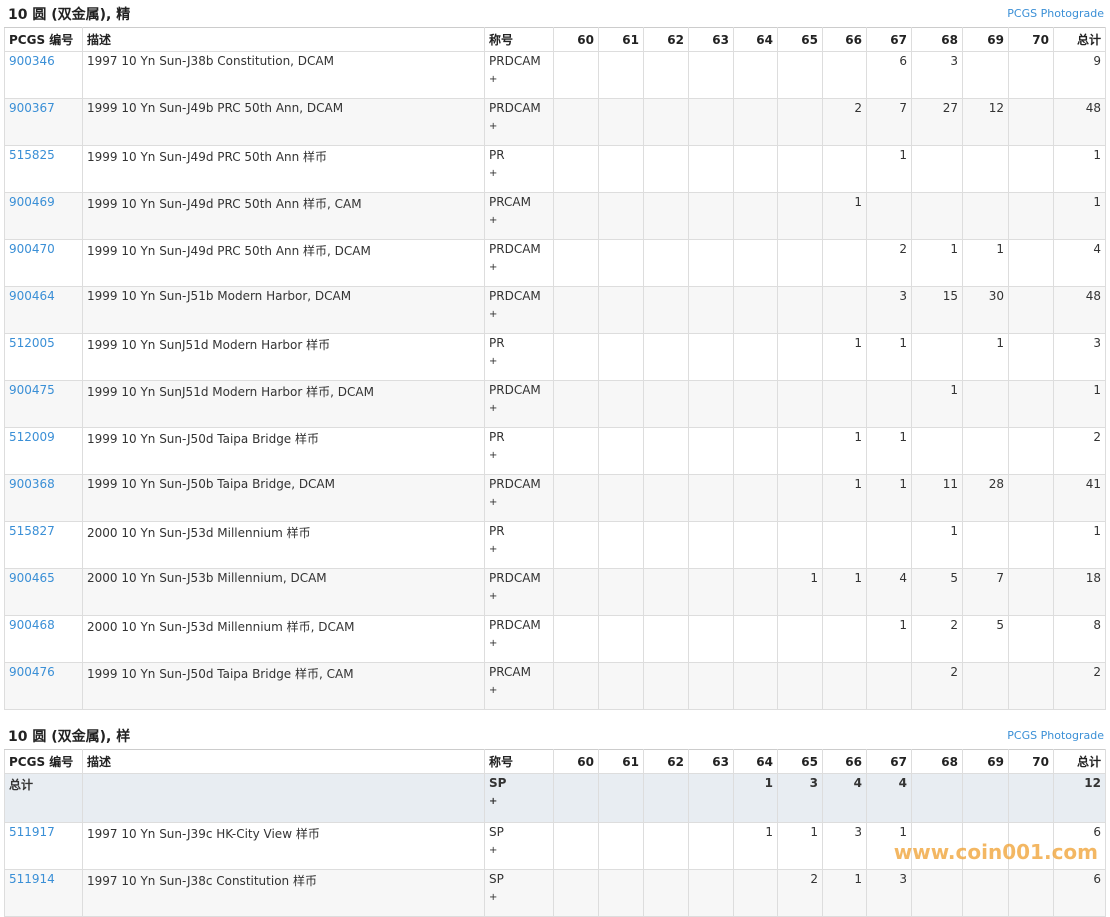  I want to click on pcgs-id: 900368, so click(43, 498).